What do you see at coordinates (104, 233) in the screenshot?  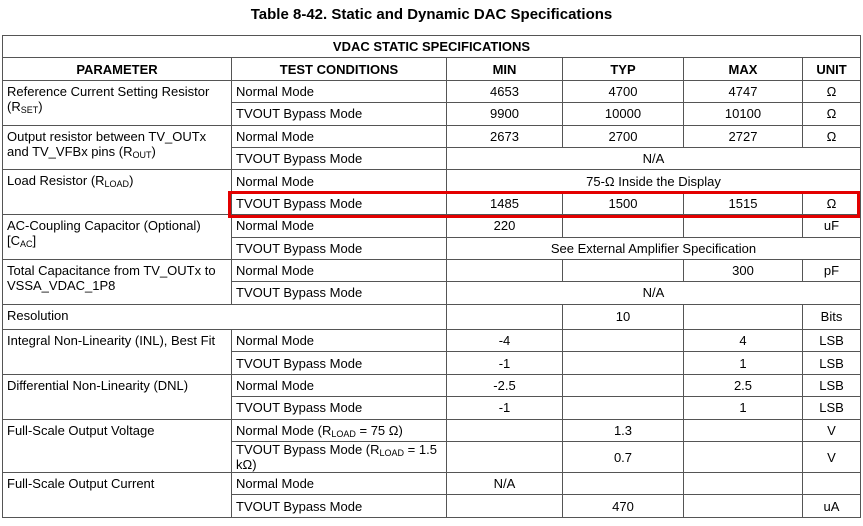 I see `text: AC-Coupling Capacitor (Optional) [C` at bounding box center [104, 233].